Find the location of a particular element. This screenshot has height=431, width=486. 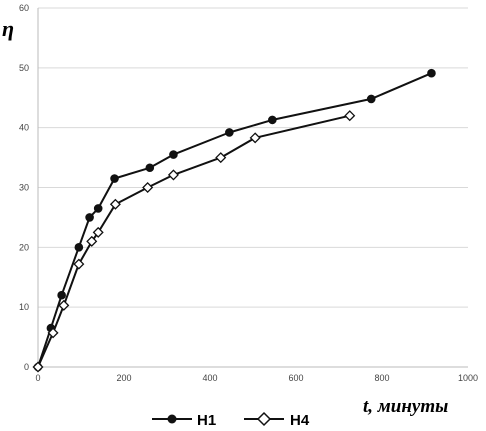

legend-h4-marker is located at coordinates (264, 419).